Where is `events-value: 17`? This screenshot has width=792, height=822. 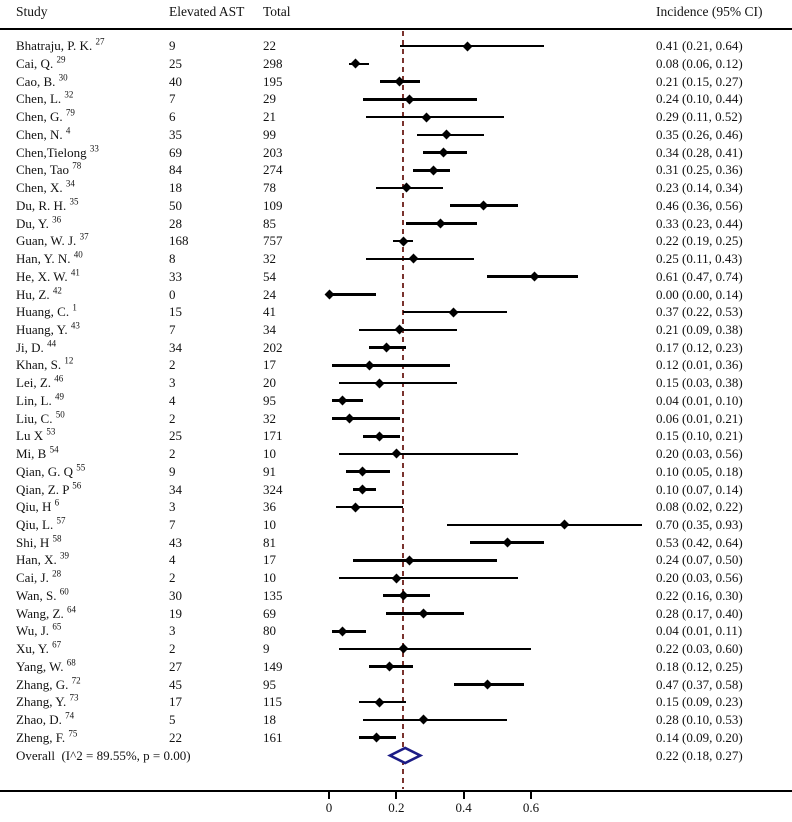 events-value: 17 is located at coordinates (175, 702).